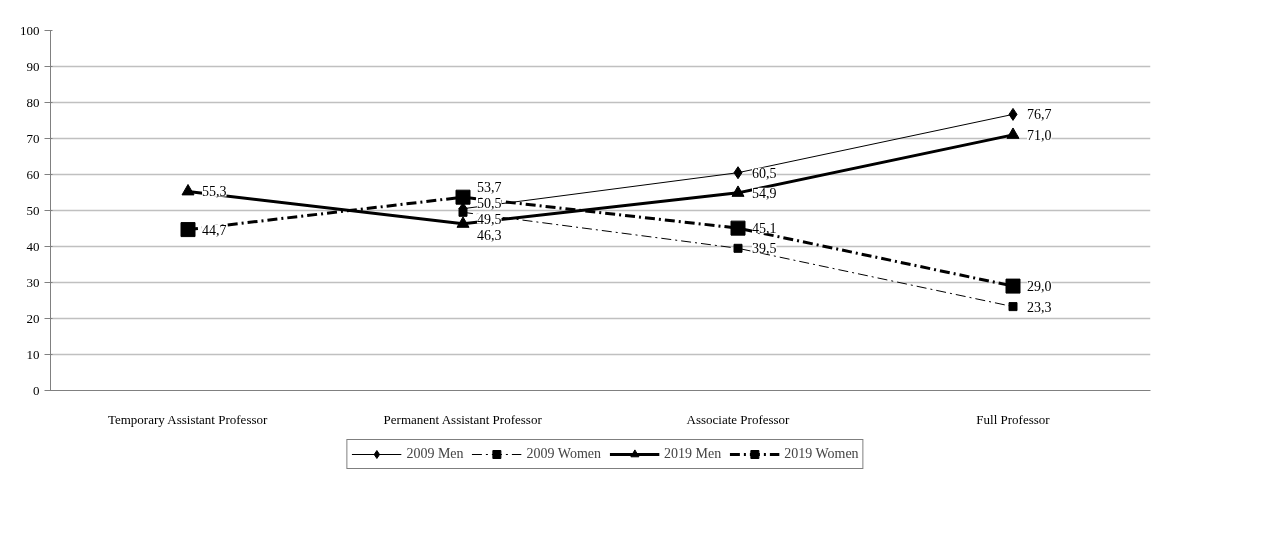 This screenshot has height=549, width=1266. Describe the element at coordinates (33, 282) in the screenshot. I see `y-tick-label: 30` at that location.